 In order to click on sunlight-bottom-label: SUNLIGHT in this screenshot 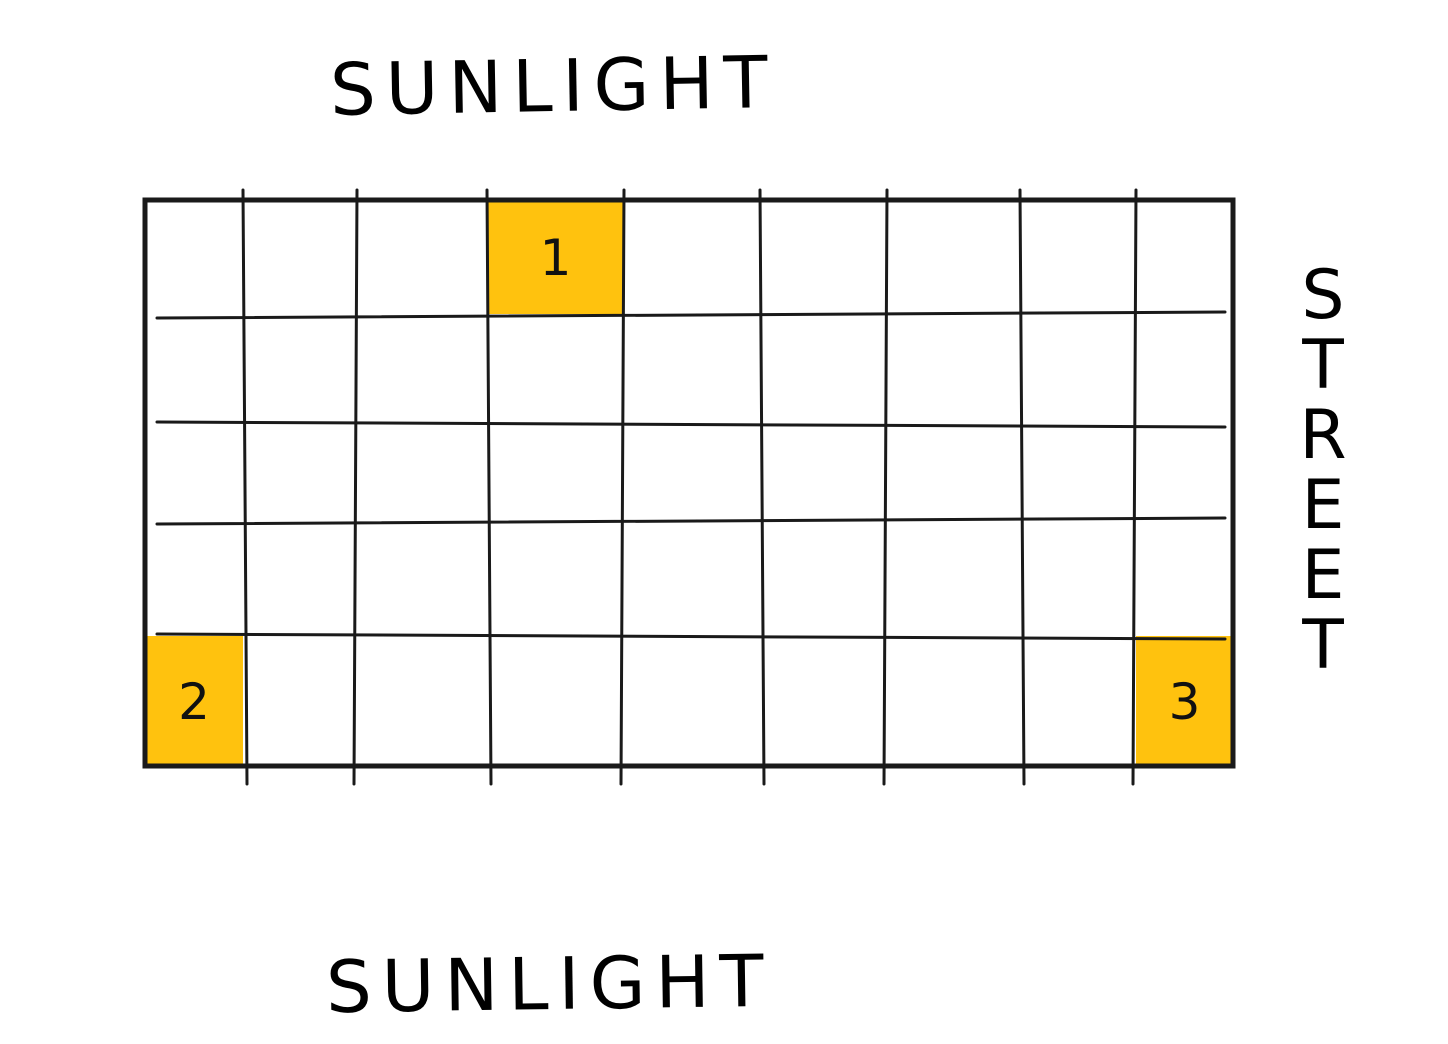, I will do `click(550, 984)`.